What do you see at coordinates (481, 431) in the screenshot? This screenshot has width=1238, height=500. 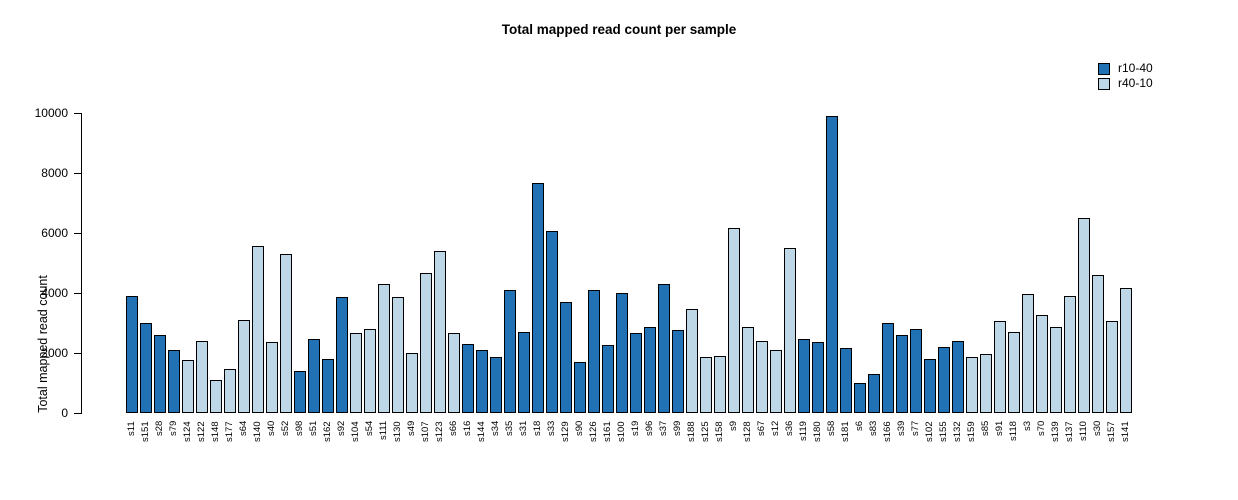 I see `x-axis-label: s144` at bounding box center [481, 431].